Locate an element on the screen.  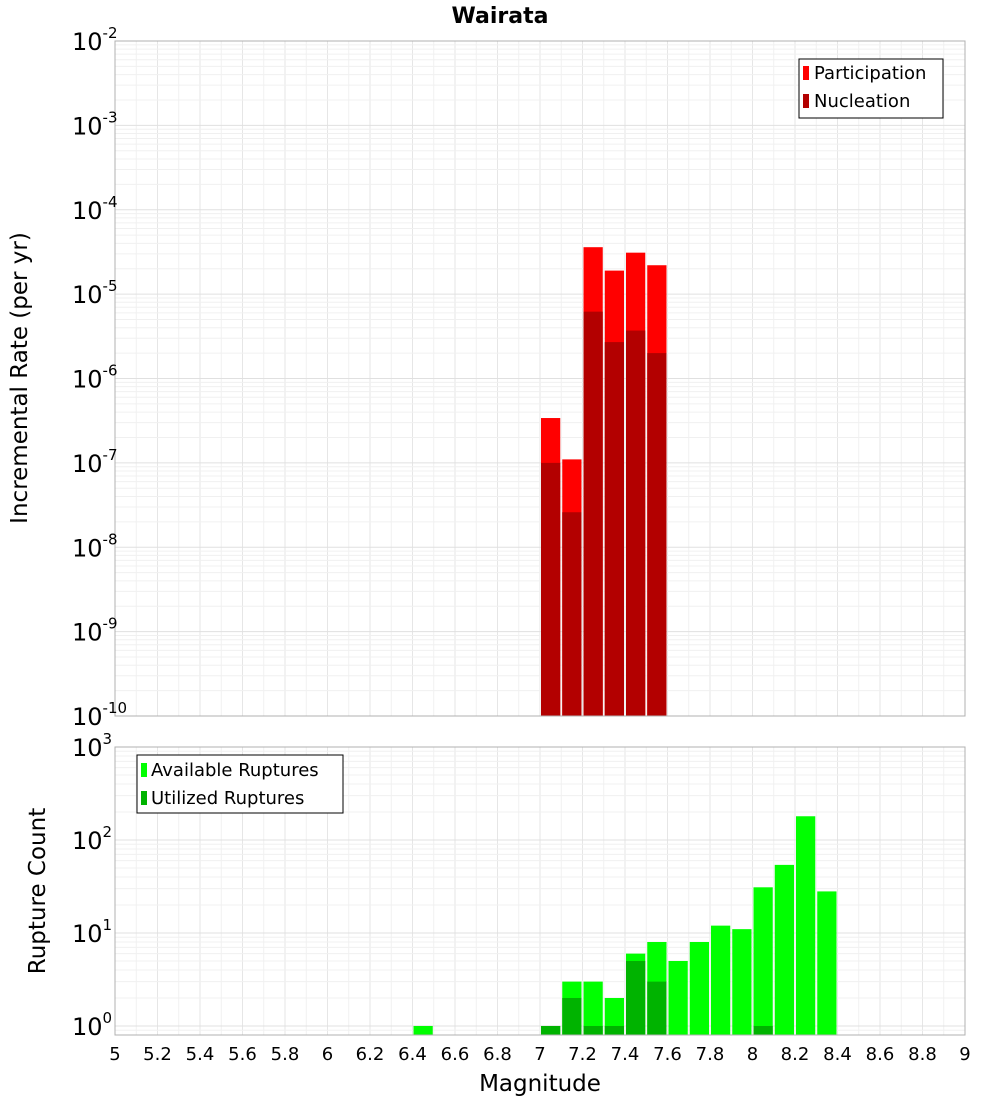
magnitude-x-tick-label: 8.4 is located at coordinates (837, 1054).